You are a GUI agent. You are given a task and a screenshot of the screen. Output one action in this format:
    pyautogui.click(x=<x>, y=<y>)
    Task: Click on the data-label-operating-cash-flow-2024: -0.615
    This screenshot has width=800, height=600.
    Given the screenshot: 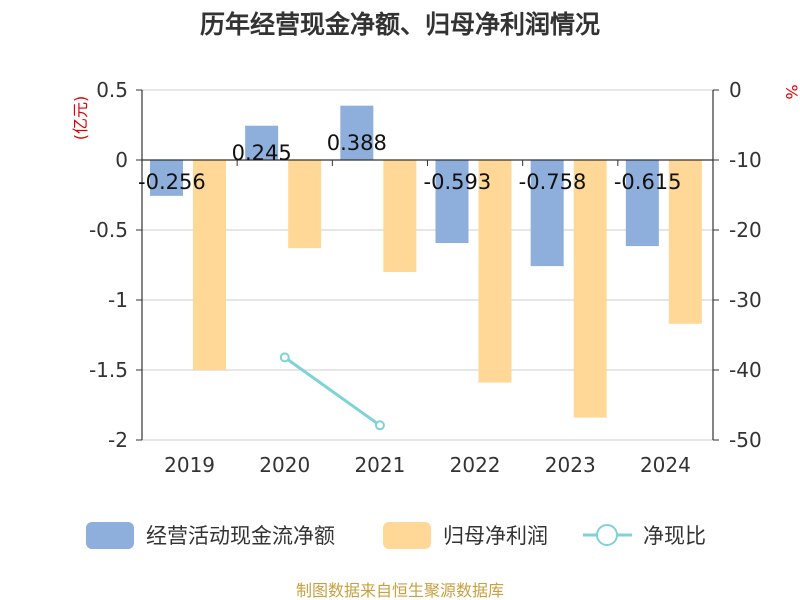 What is the action you would take?
    pyautogui.click(x=648, y=182)
    